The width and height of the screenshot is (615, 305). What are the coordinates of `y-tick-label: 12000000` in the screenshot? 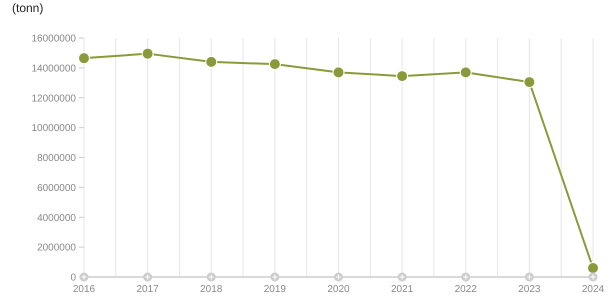 It's located at (54, 98).